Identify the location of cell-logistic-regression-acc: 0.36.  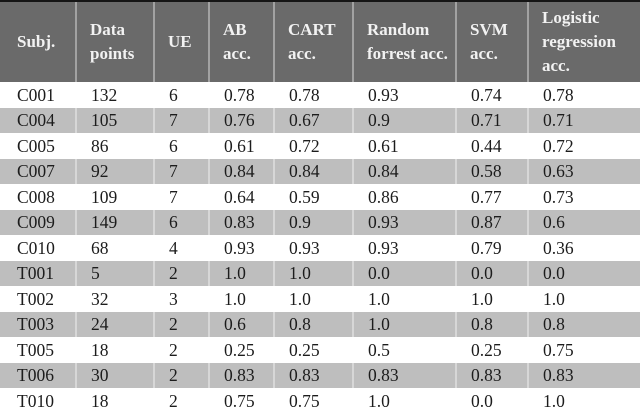
(583, 248).